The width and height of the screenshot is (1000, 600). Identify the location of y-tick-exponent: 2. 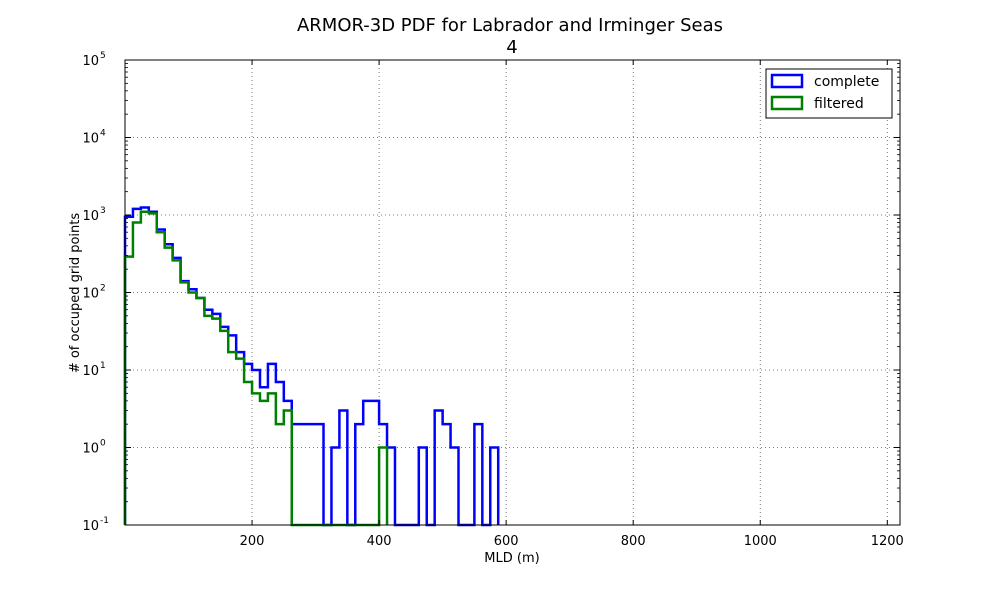
(103, 289).